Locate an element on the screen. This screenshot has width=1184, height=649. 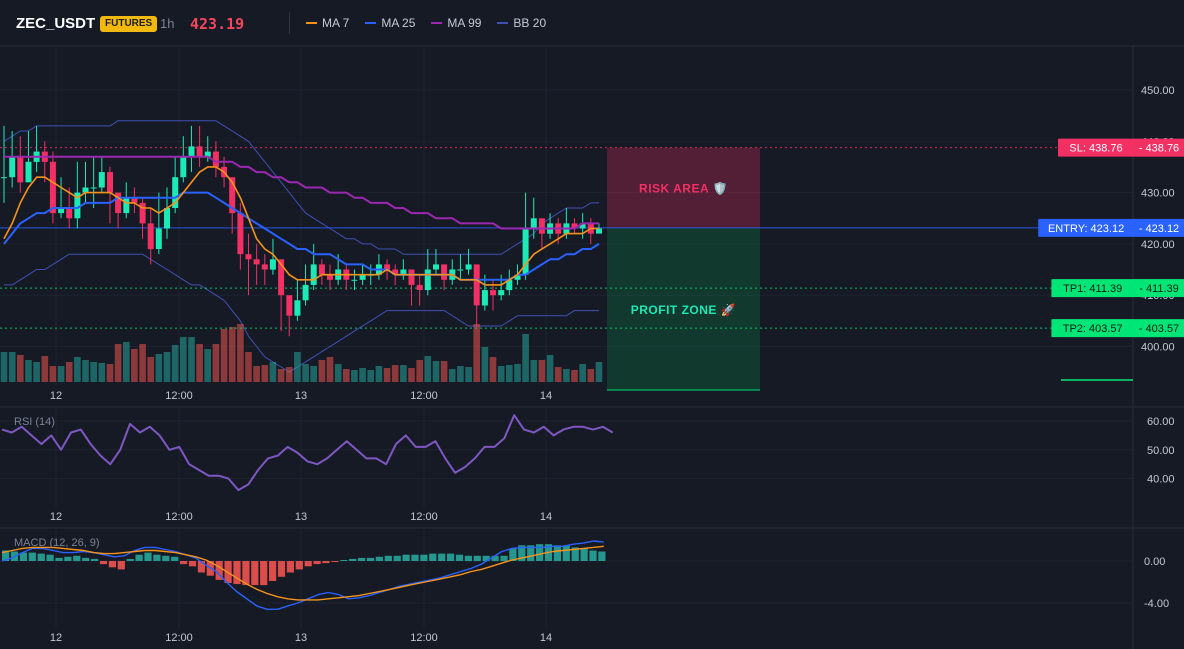
legend-ma7: MA 7 is located at coordinates (327, 23).